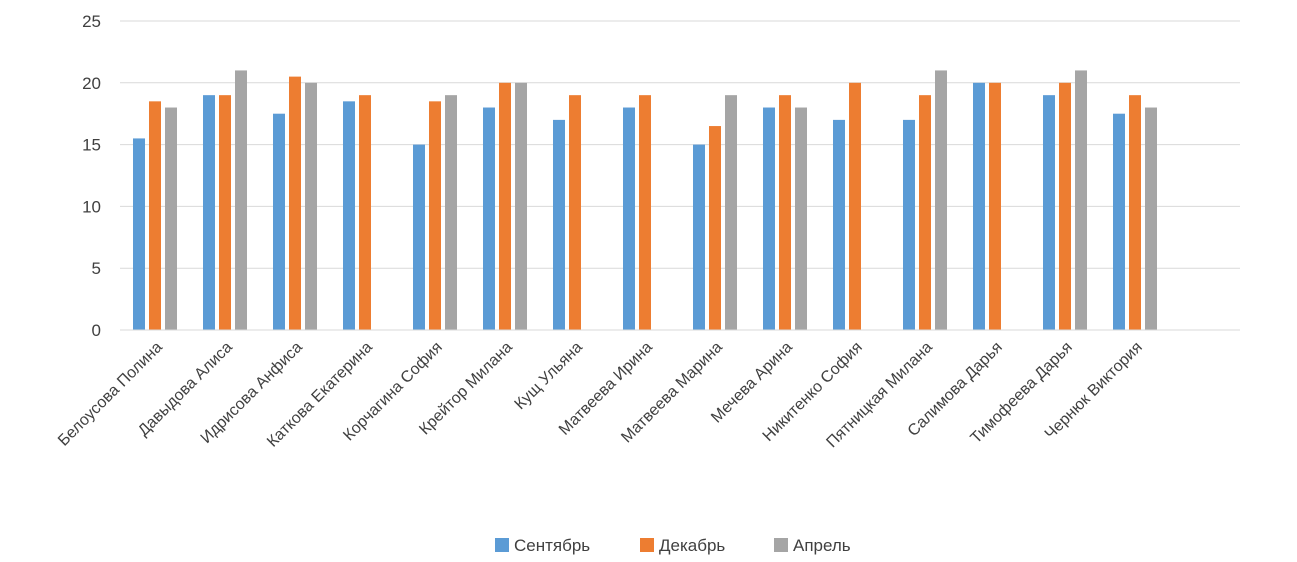  I want to click on legend-label-2: Апрель, so click(822, 545).